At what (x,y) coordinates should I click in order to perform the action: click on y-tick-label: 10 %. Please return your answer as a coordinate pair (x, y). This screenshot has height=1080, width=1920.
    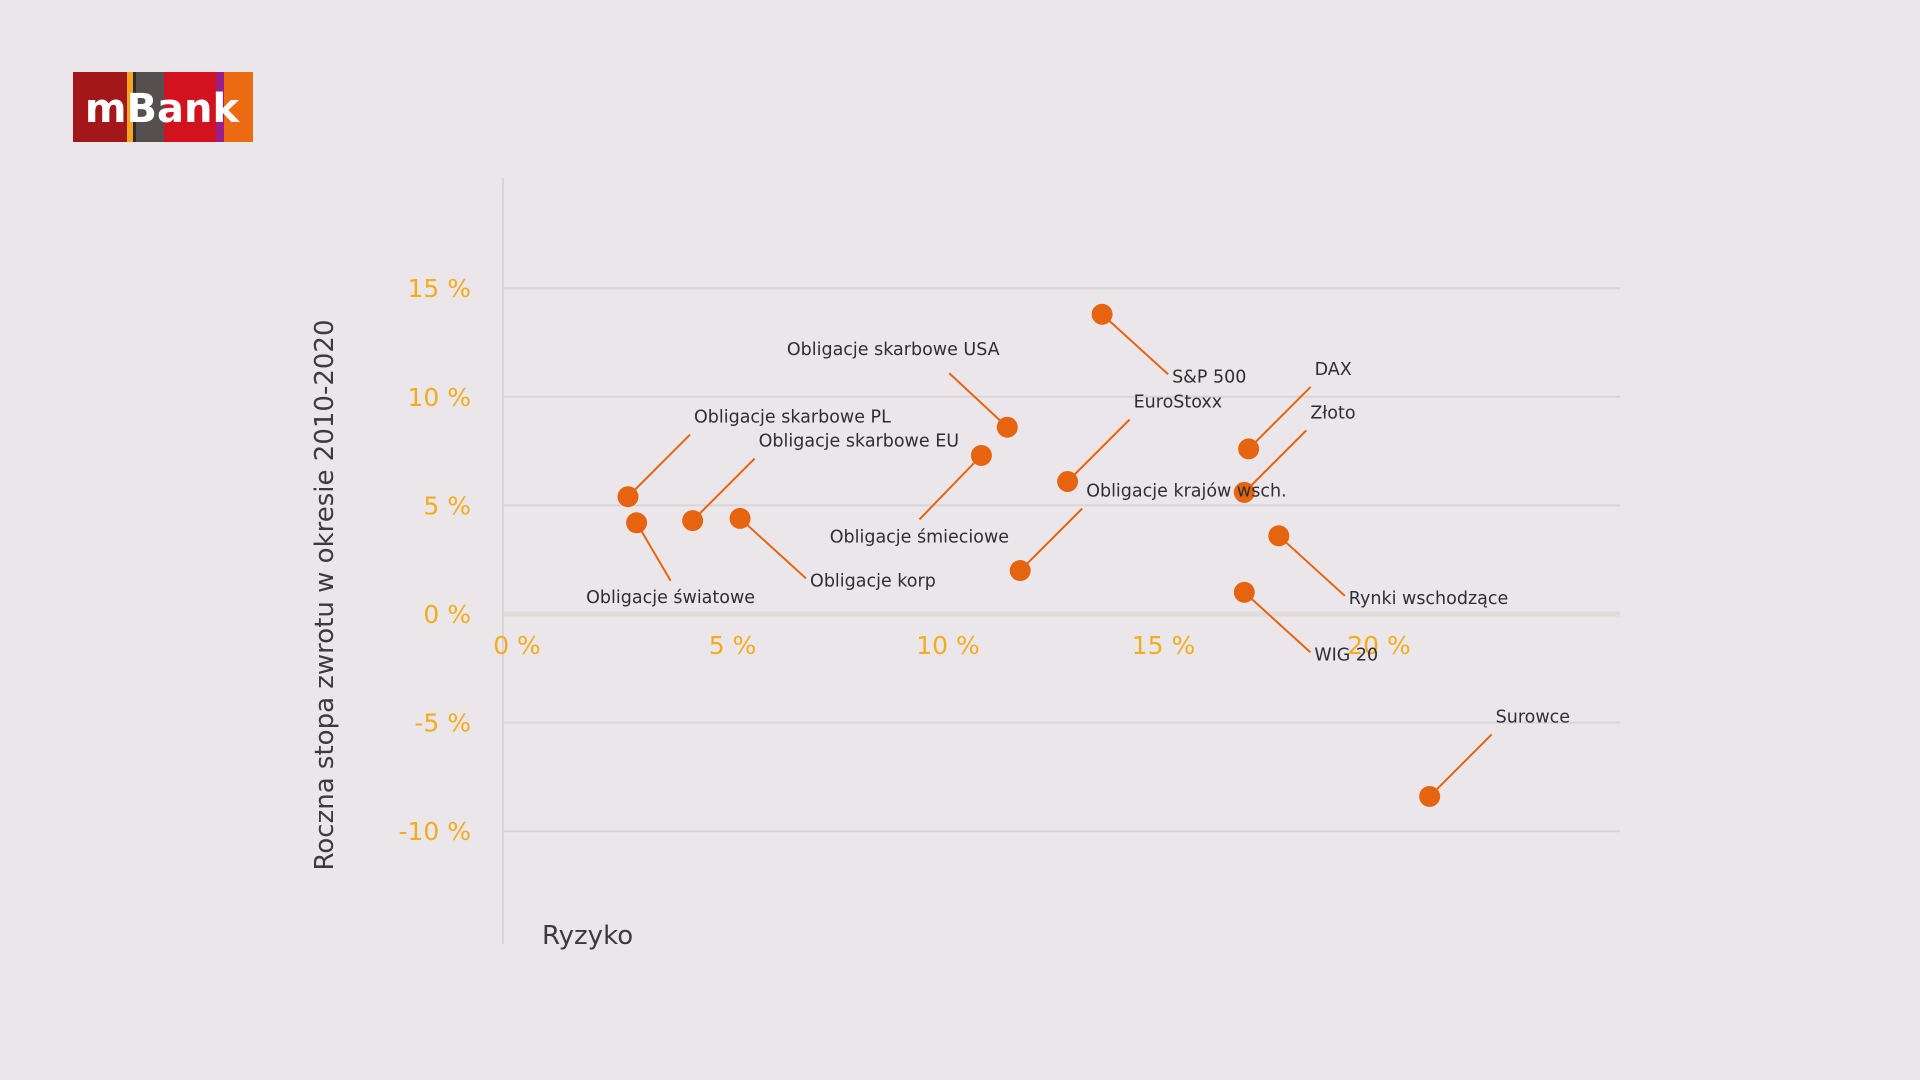
    Looking at the image, I should click on (439, 397).